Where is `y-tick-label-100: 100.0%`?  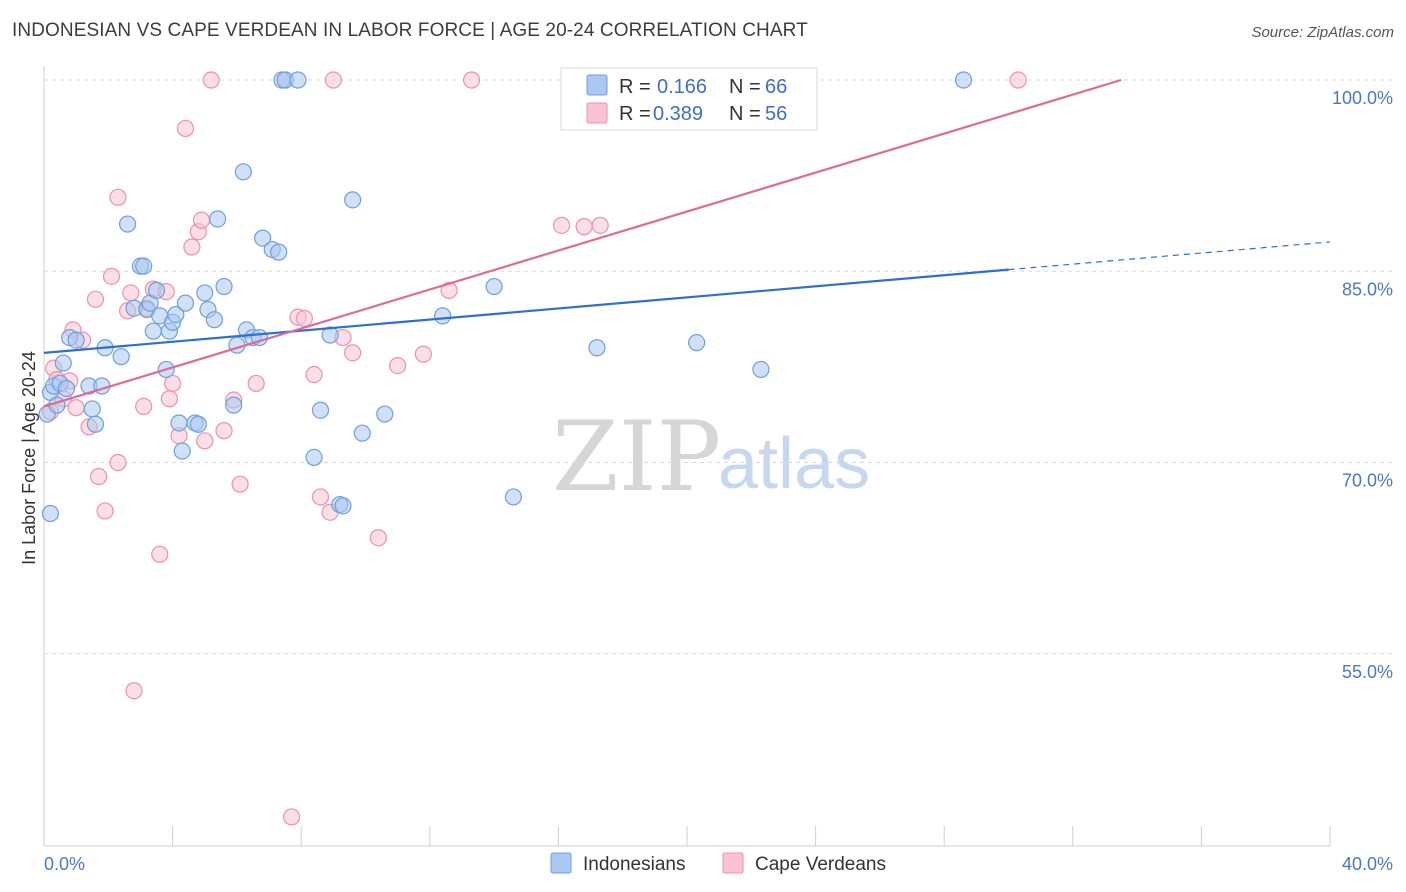 y-tick-label-100: 100.0% is located at coordinates (1362, 98).